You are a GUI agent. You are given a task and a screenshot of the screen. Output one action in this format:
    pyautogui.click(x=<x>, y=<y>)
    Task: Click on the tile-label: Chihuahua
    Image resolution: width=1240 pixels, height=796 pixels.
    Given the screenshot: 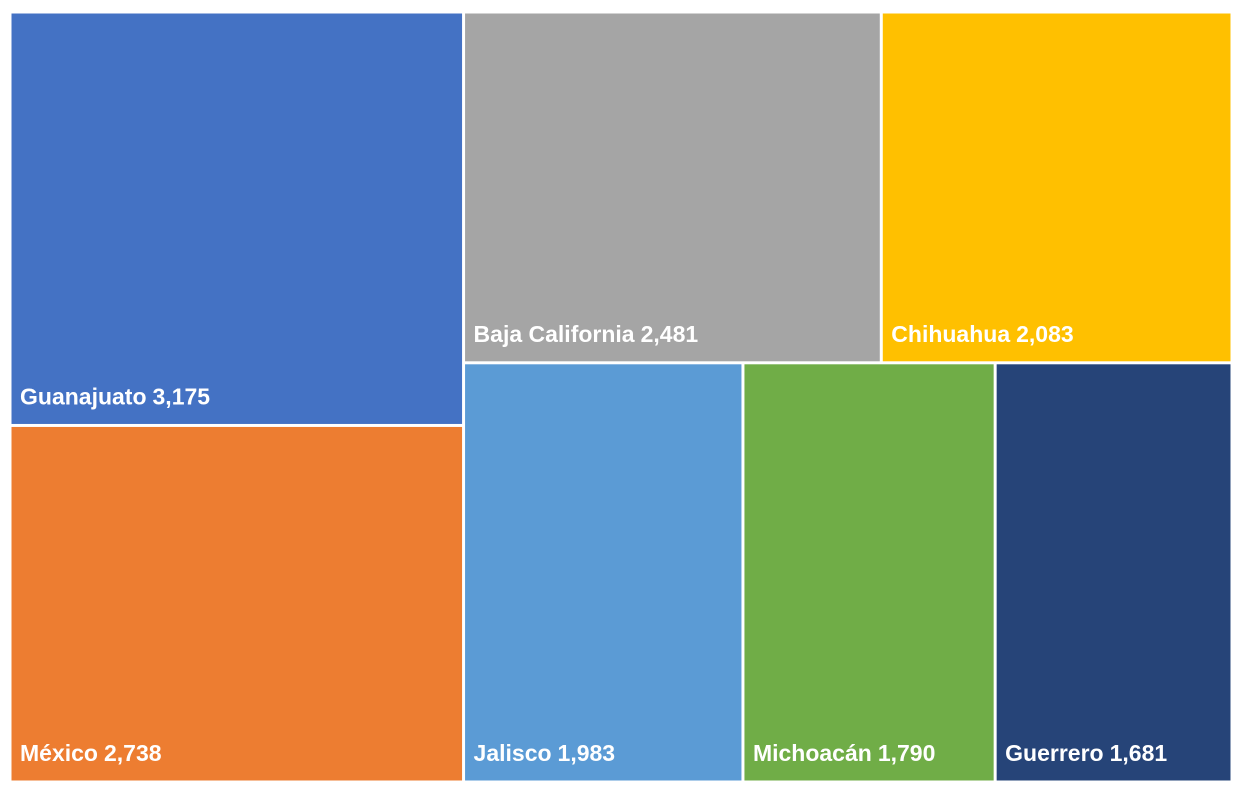 What is the action you would take?
    pyautogui.click(x=950, y=334)
    